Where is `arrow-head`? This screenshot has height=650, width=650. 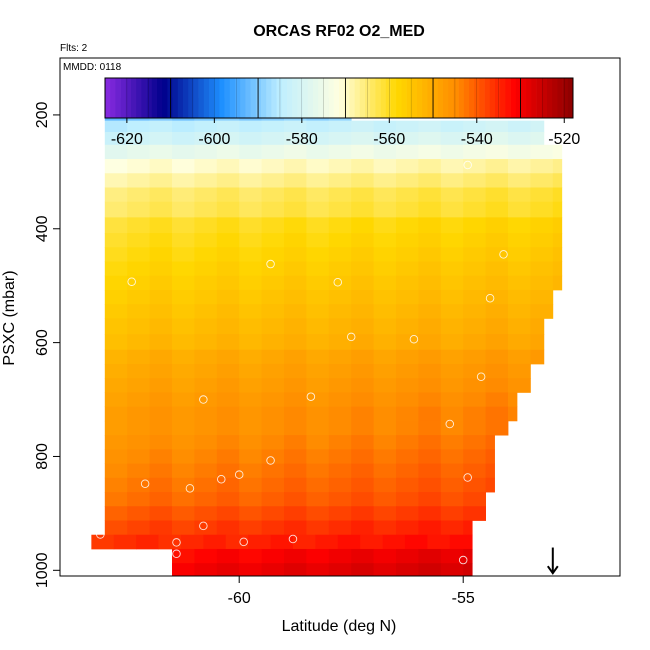 arrow-head is located at coordinates (552, 570).